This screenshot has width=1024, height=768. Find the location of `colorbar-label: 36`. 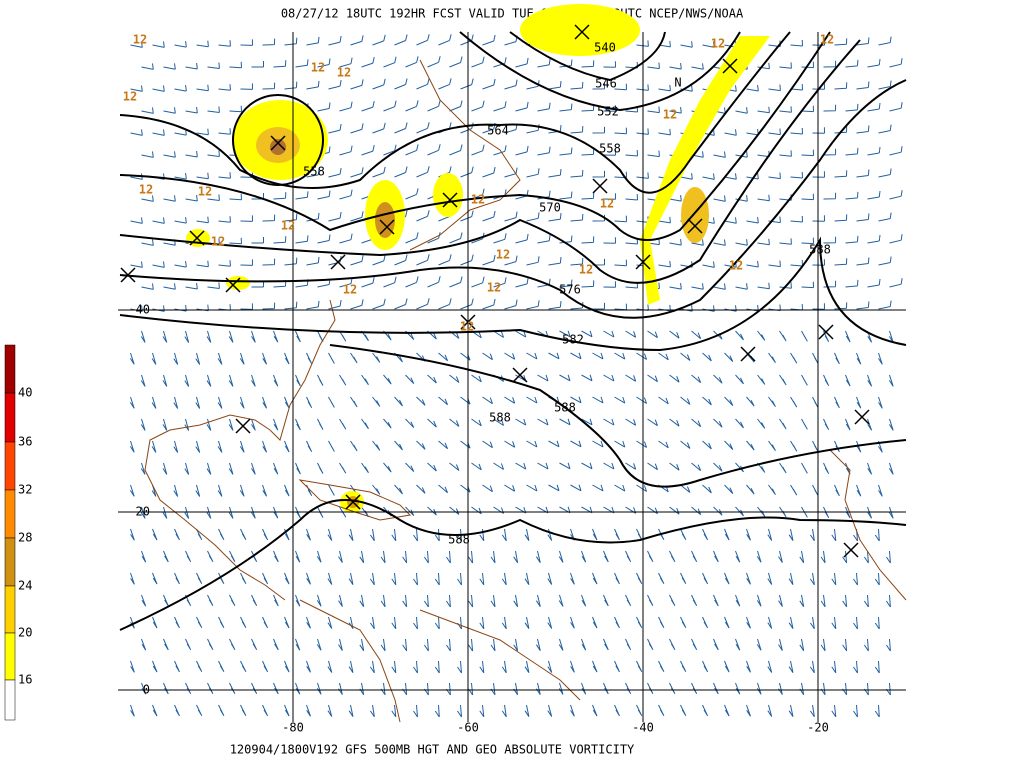

colorbar-label: 36 is located at coordinates (25, 442).